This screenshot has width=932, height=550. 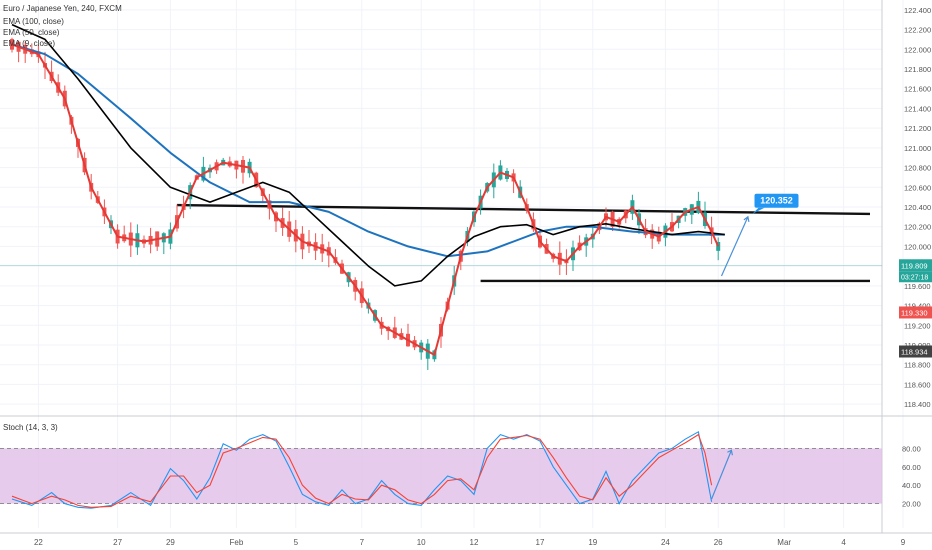 I want to click on time-tick-label: 12, so click(x=474, y=542).